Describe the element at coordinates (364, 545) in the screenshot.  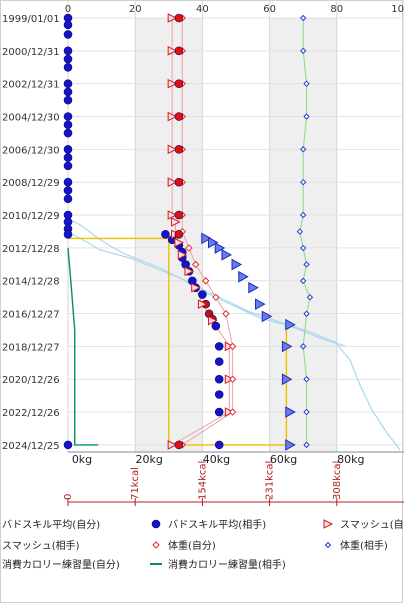
I see `legend-label: 体重(相手)` at that location.